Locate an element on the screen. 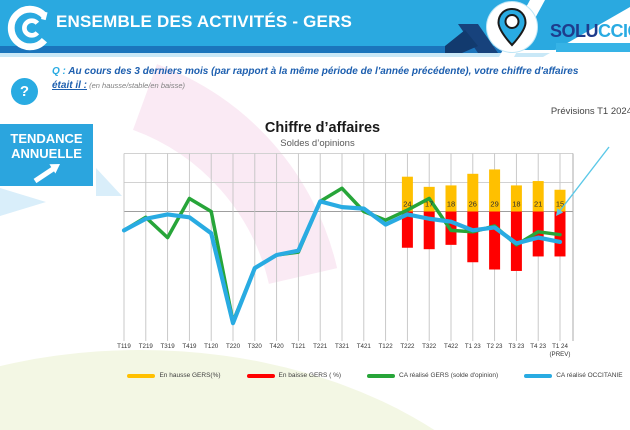 This screenshot has height=430, width=630. x-axis-label: T422 is located at coordinates (451, 346).